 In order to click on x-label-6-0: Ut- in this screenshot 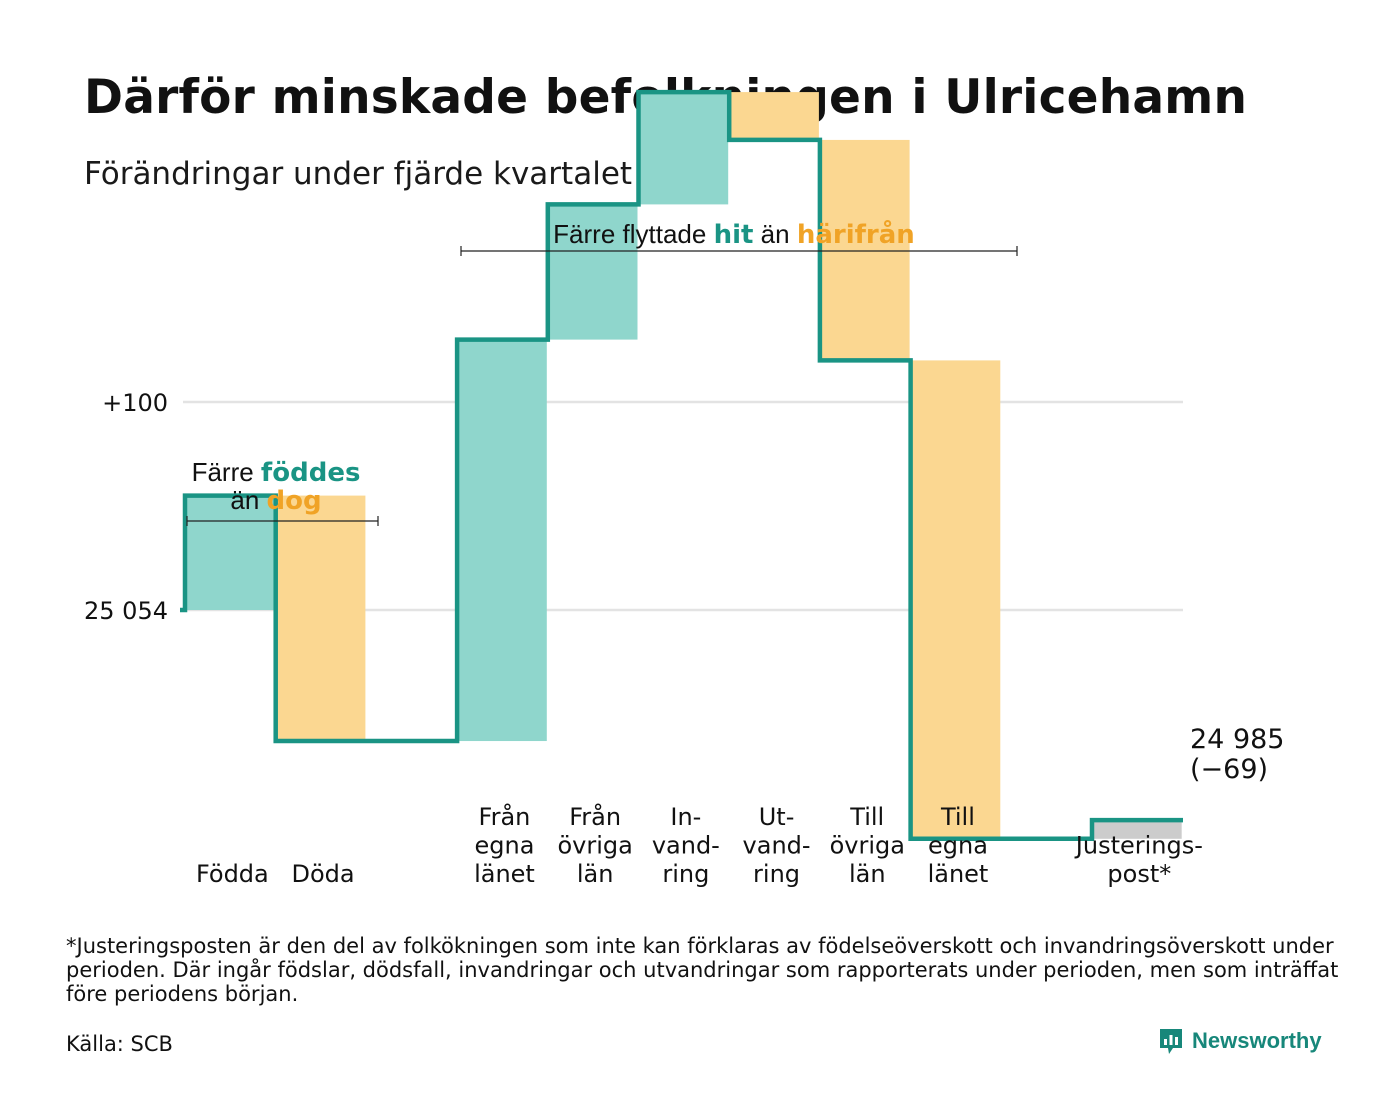, I will do `click(777, 817)`.